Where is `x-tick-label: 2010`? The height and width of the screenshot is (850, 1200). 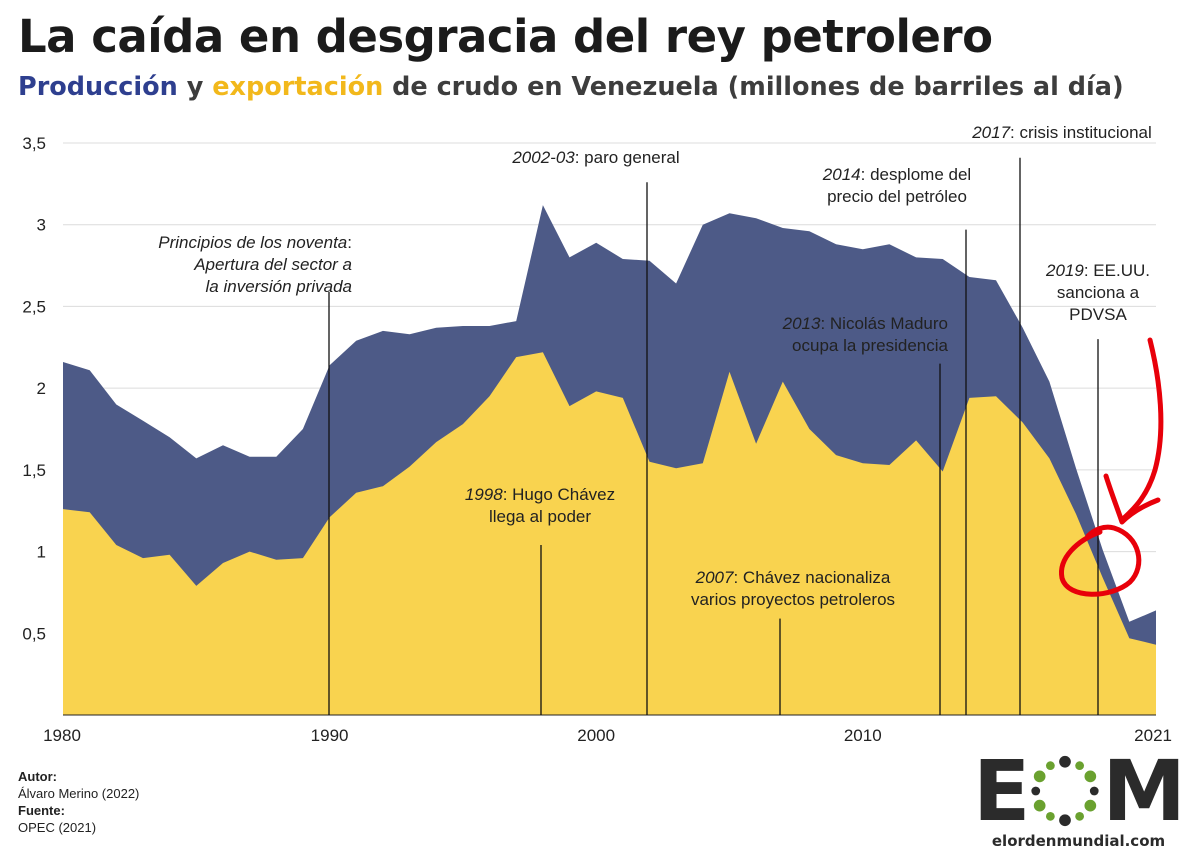
x-tick-label: 2010 is located at coordinates (863, 735).